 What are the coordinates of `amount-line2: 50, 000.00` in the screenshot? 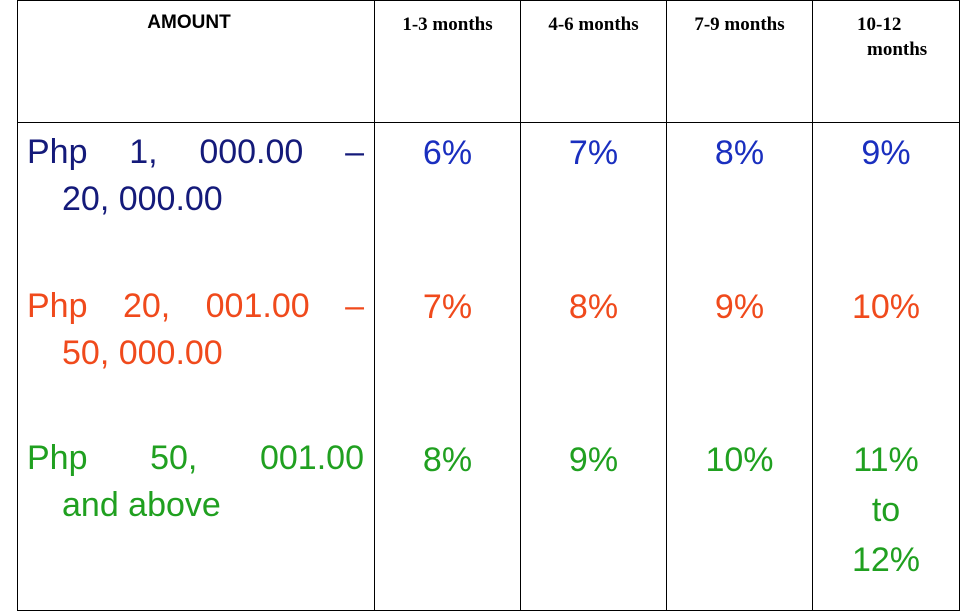 It's located at (142, 353).